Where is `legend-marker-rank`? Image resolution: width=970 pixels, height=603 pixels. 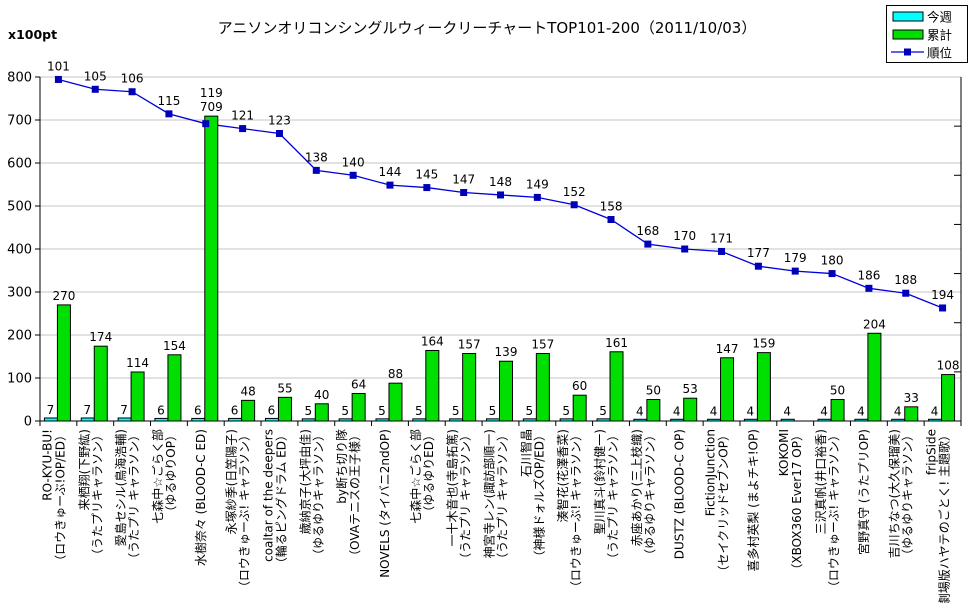 legend-marker-rank is located at coordinates (907, 52).